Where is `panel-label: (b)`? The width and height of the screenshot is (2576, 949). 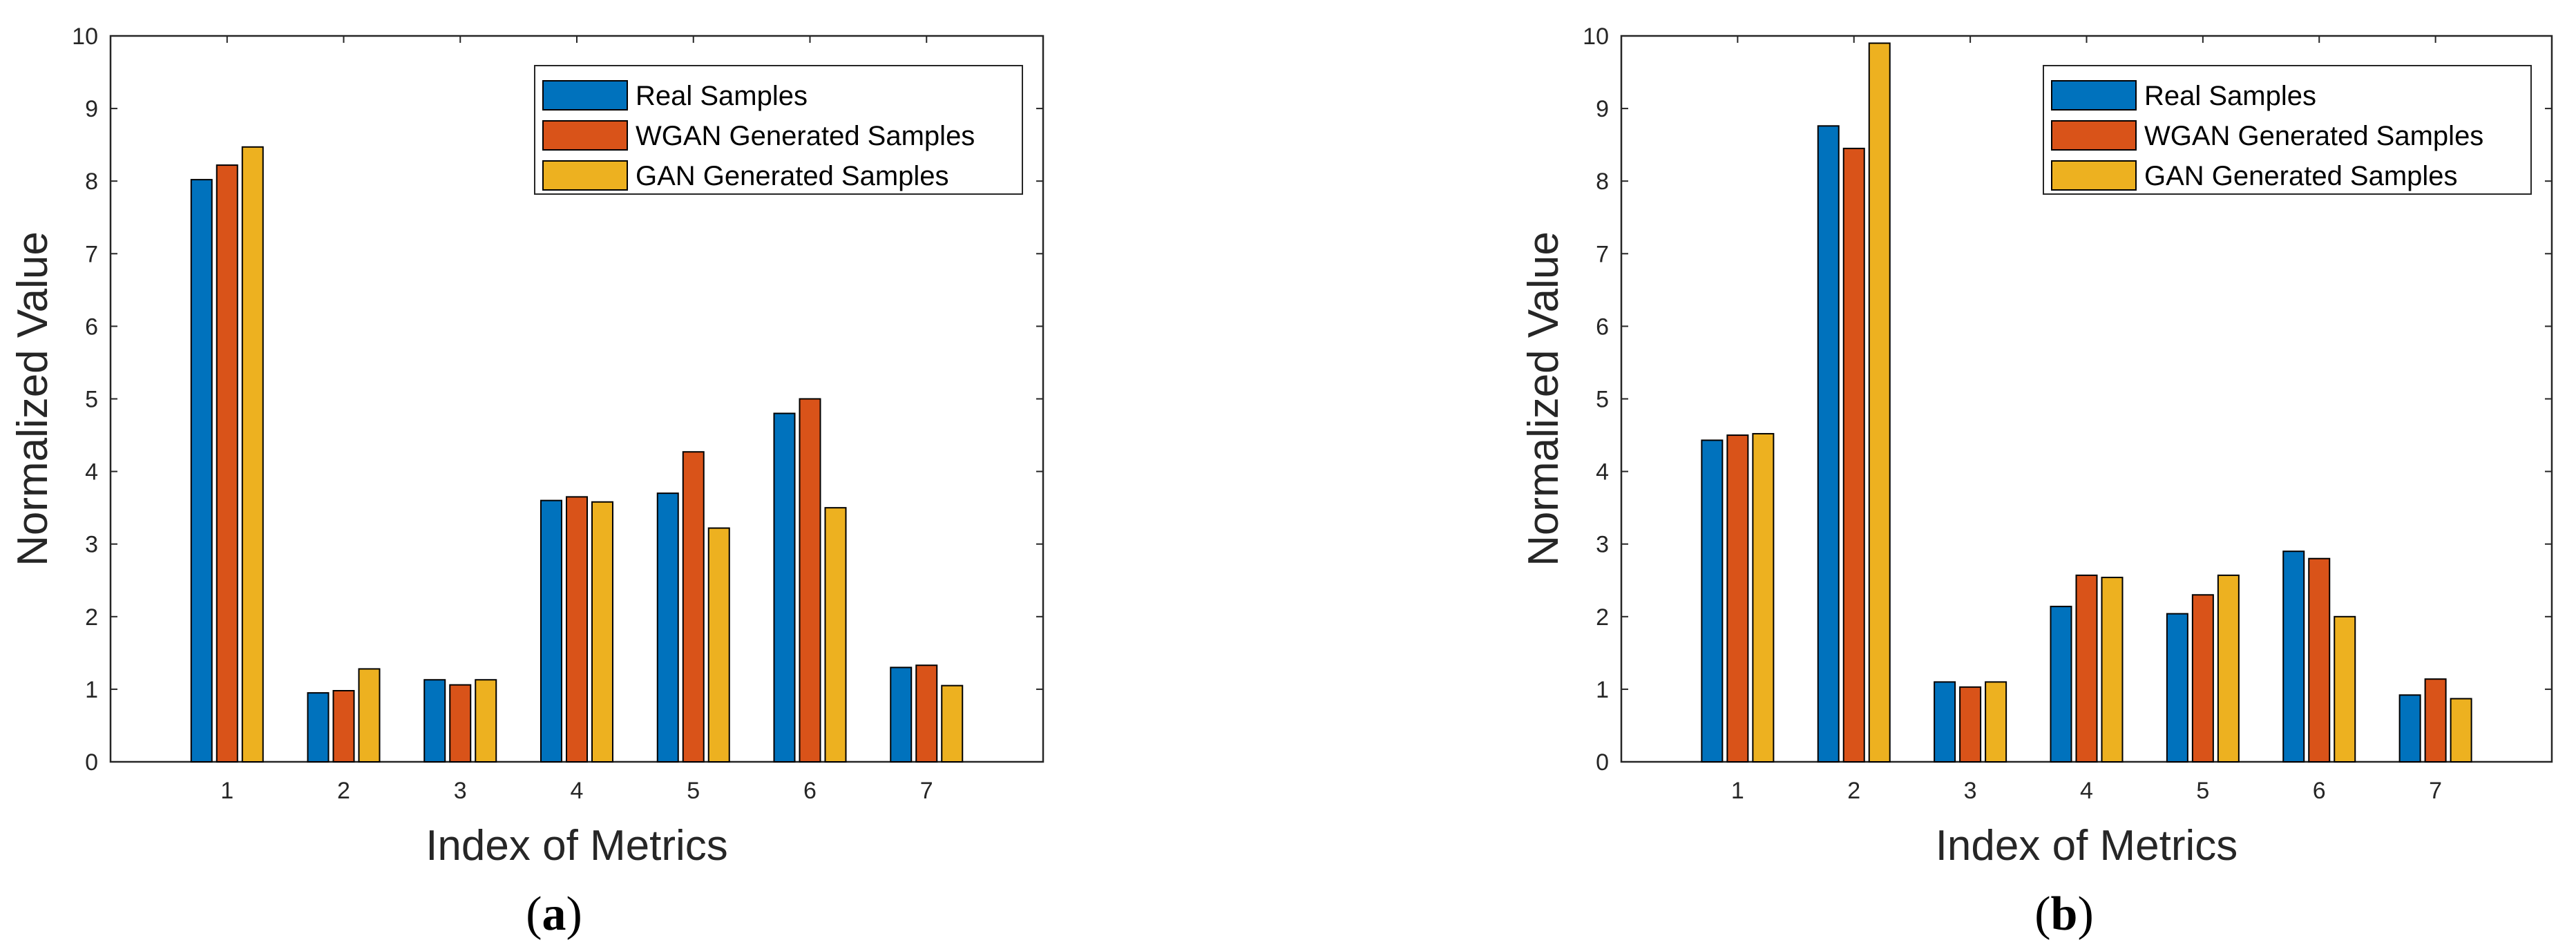
panel-label: (b) is located at coordinates (2064, 914).